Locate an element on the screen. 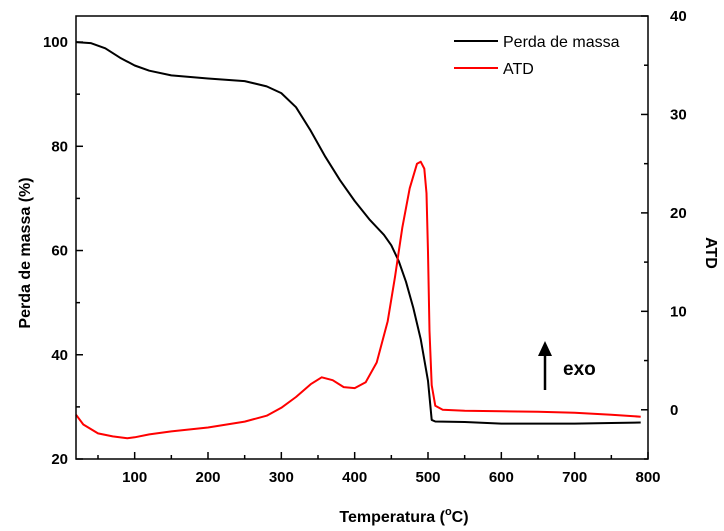 The image size is (724, 531). x-tick-label: 400 is located at coordinates (354, 477).